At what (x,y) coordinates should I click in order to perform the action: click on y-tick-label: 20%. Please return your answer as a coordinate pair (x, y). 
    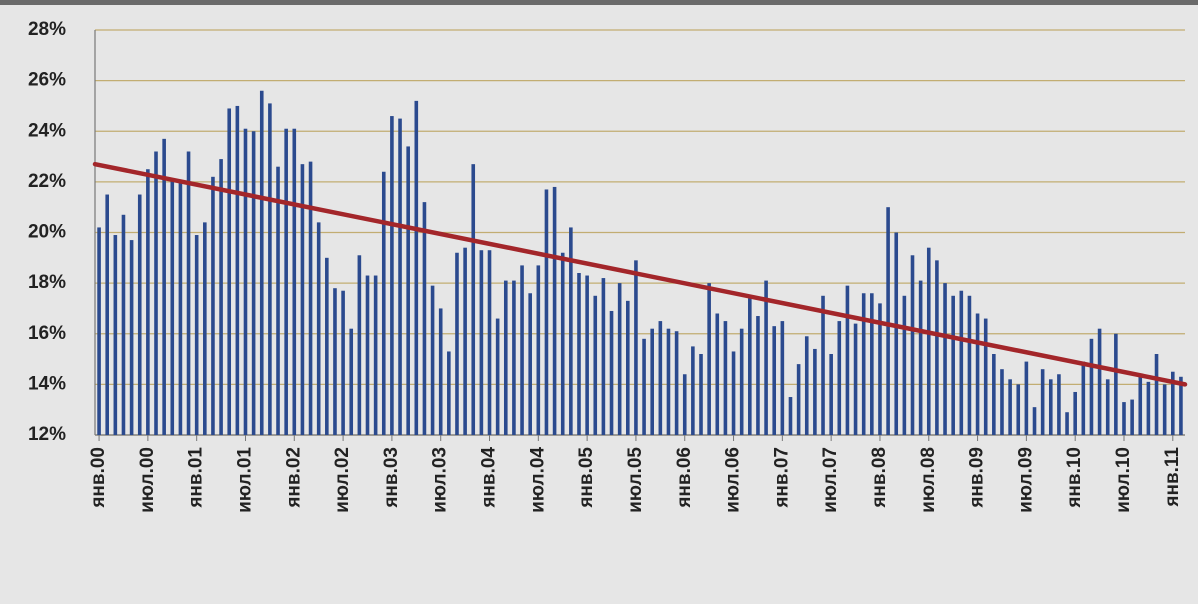
    Looking at the image, I should click on (47, 232).